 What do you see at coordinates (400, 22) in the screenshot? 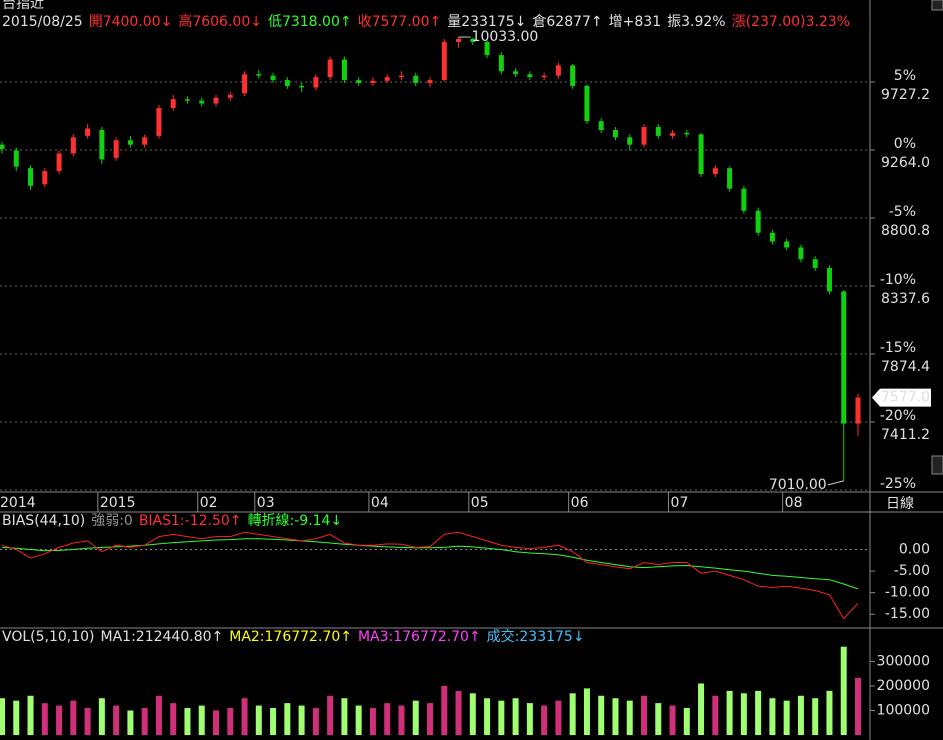
I see `header-item: 收7577.00↑` at bounding box center [400, 22].